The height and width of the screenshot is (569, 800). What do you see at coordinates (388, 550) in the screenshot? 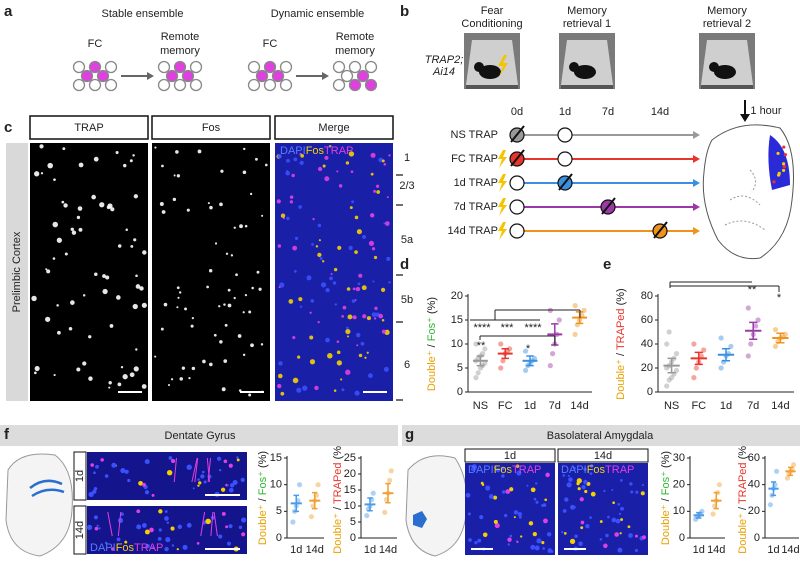
I see `x-tick-label: 14d` at bounding box center [388, 550].